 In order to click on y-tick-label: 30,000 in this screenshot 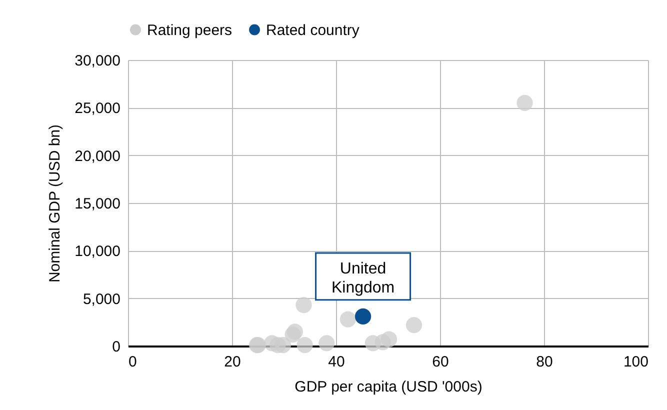, I will do `click(97, 61)`.